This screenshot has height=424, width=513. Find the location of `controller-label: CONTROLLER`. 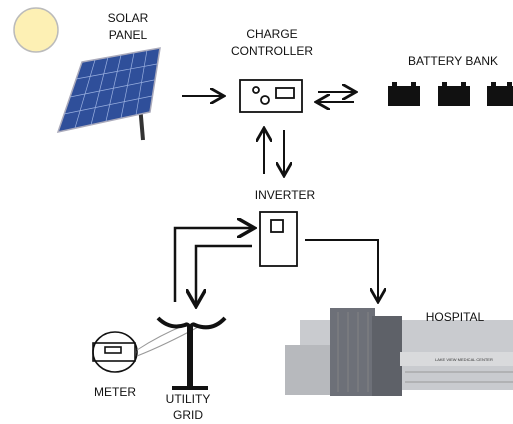

controller-label: CONTROLLER is located at coordinates (272, 51).